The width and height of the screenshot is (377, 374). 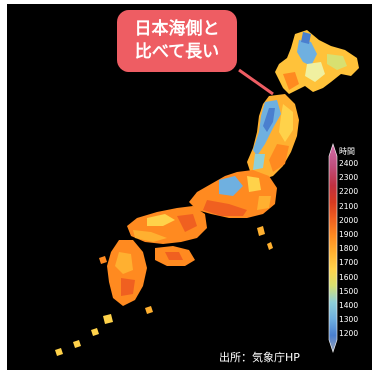 What do you see at coordinates (127, 273) in the screenshot?
I see `kyushu-region` at bounding box center [127, 273].